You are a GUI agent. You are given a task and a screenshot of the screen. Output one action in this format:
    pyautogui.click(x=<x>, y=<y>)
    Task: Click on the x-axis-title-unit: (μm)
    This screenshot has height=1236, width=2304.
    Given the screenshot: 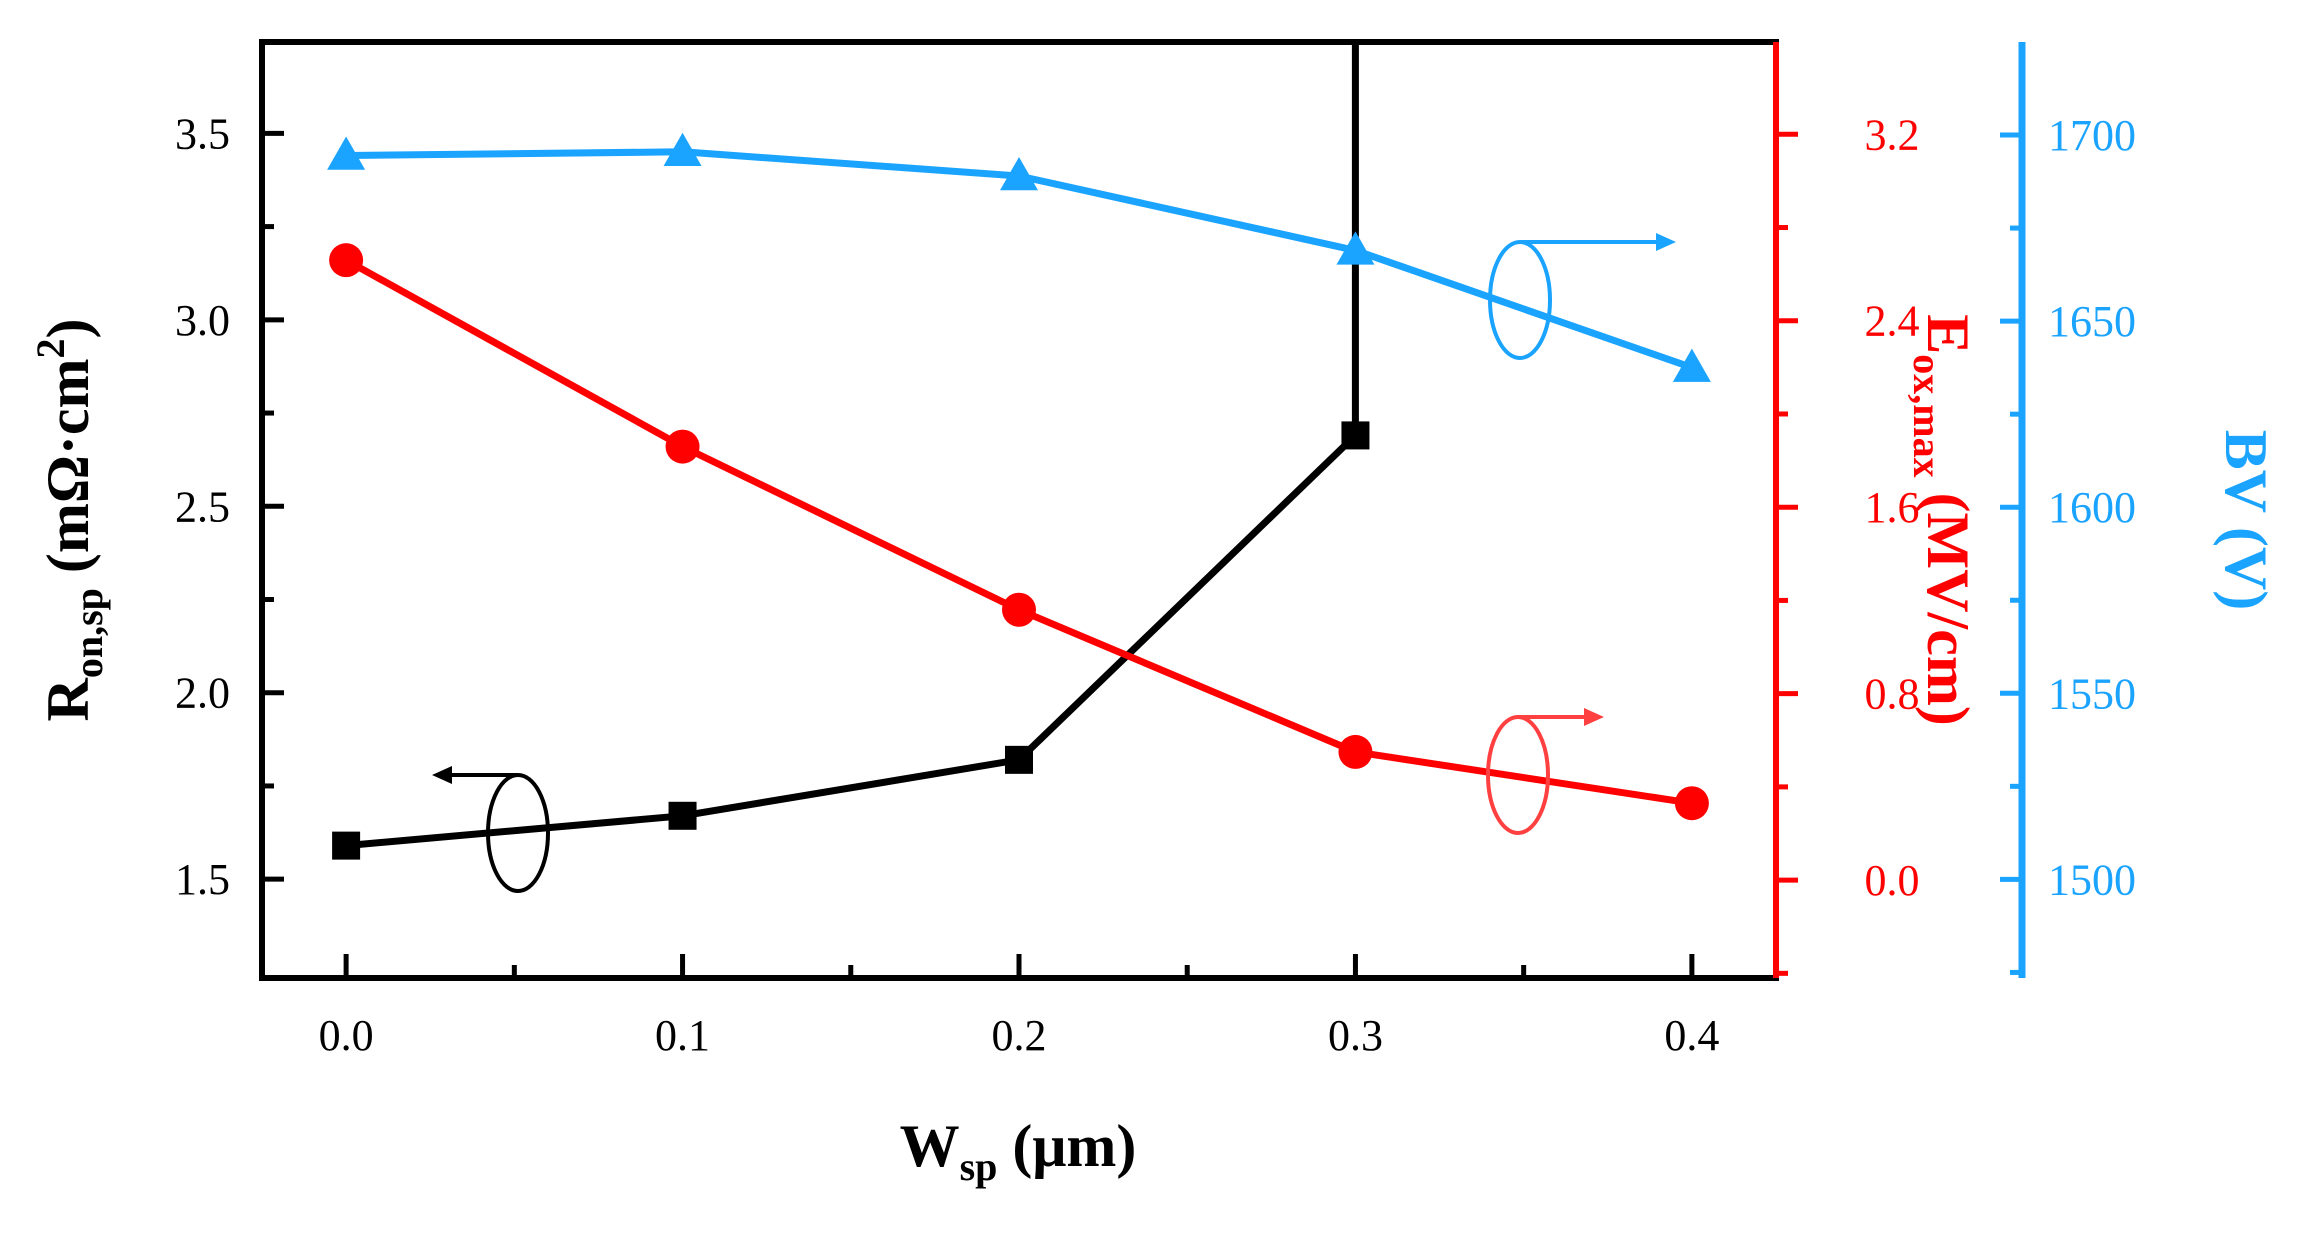 What is the action you would take?
    pyautogui.click(x=1066, y=1146)
    